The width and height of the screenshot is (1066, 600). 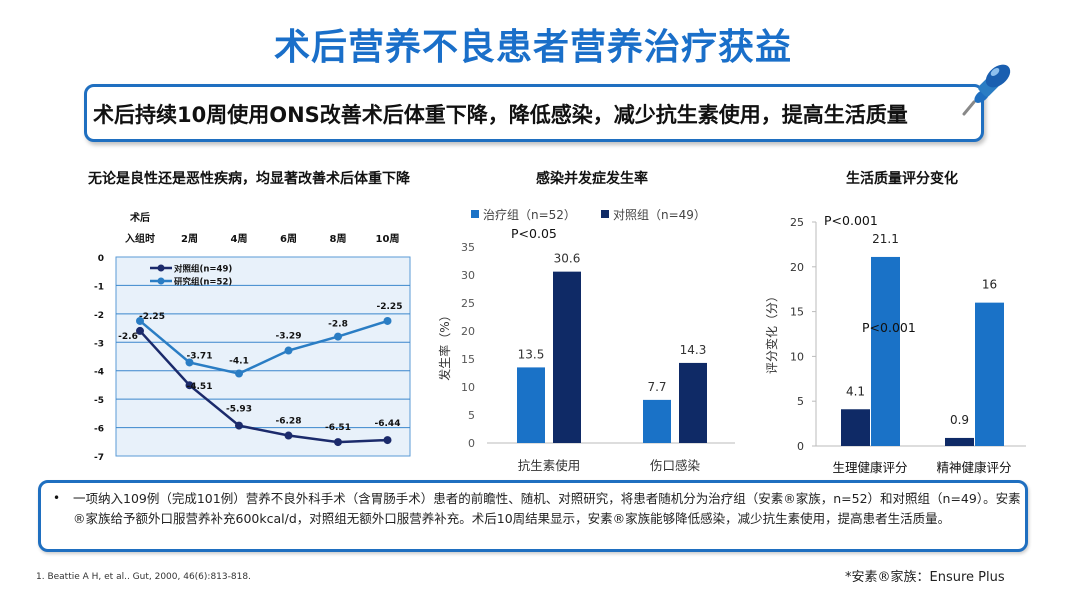 I want to click on data-label-control: -4.51, so click(x=200, y=387).